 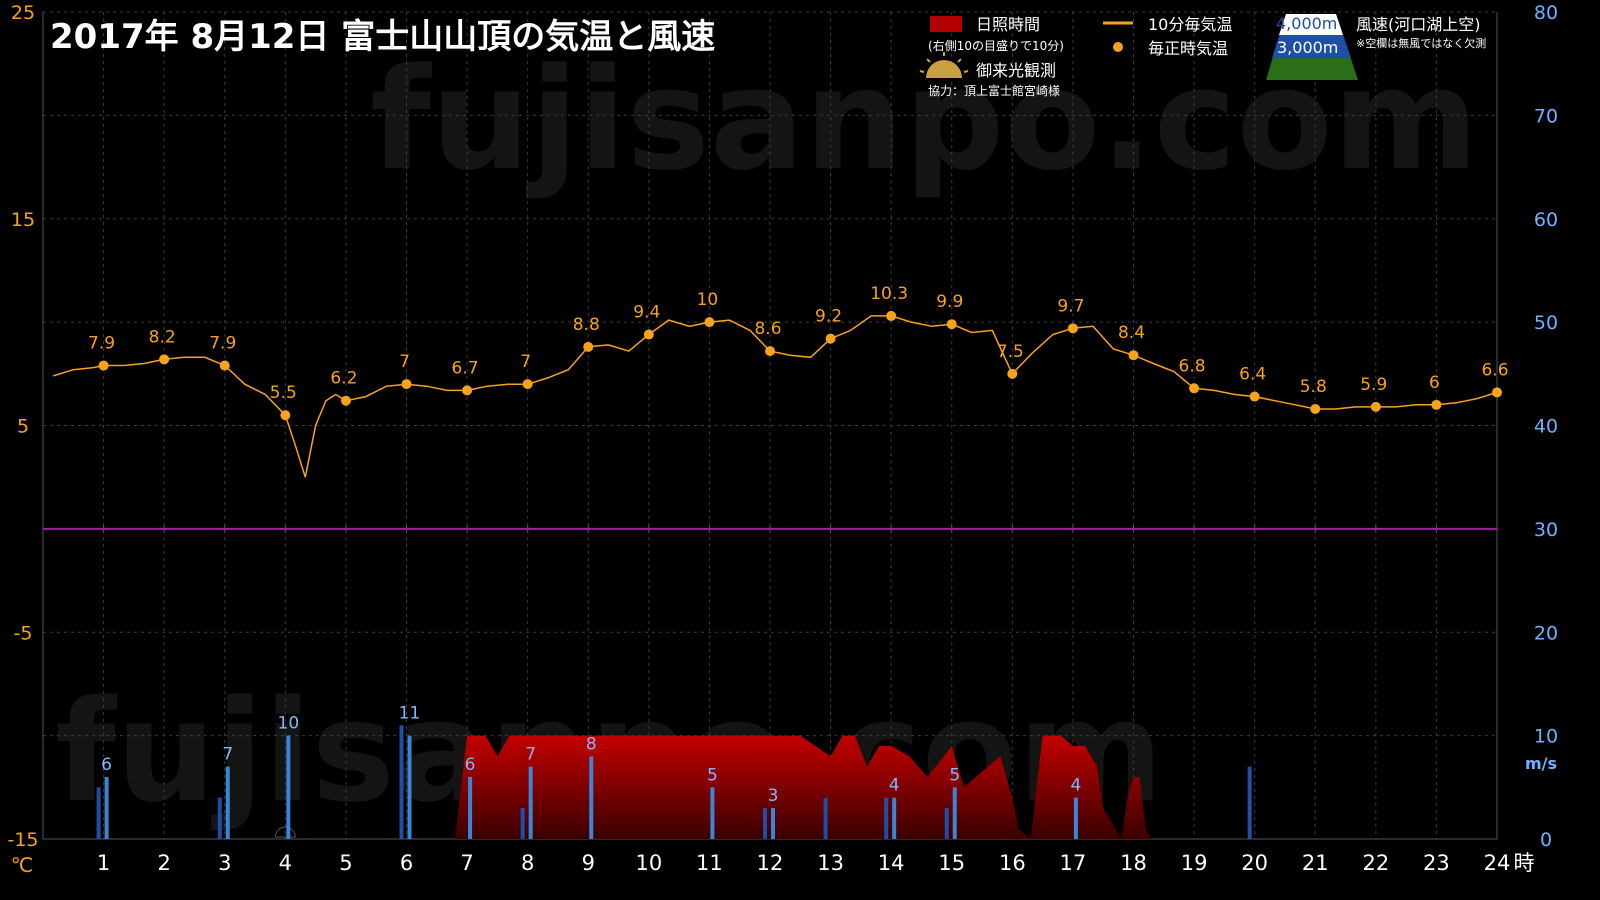 I want to click on wind-value-label: 8, so click(x=591, y=744).